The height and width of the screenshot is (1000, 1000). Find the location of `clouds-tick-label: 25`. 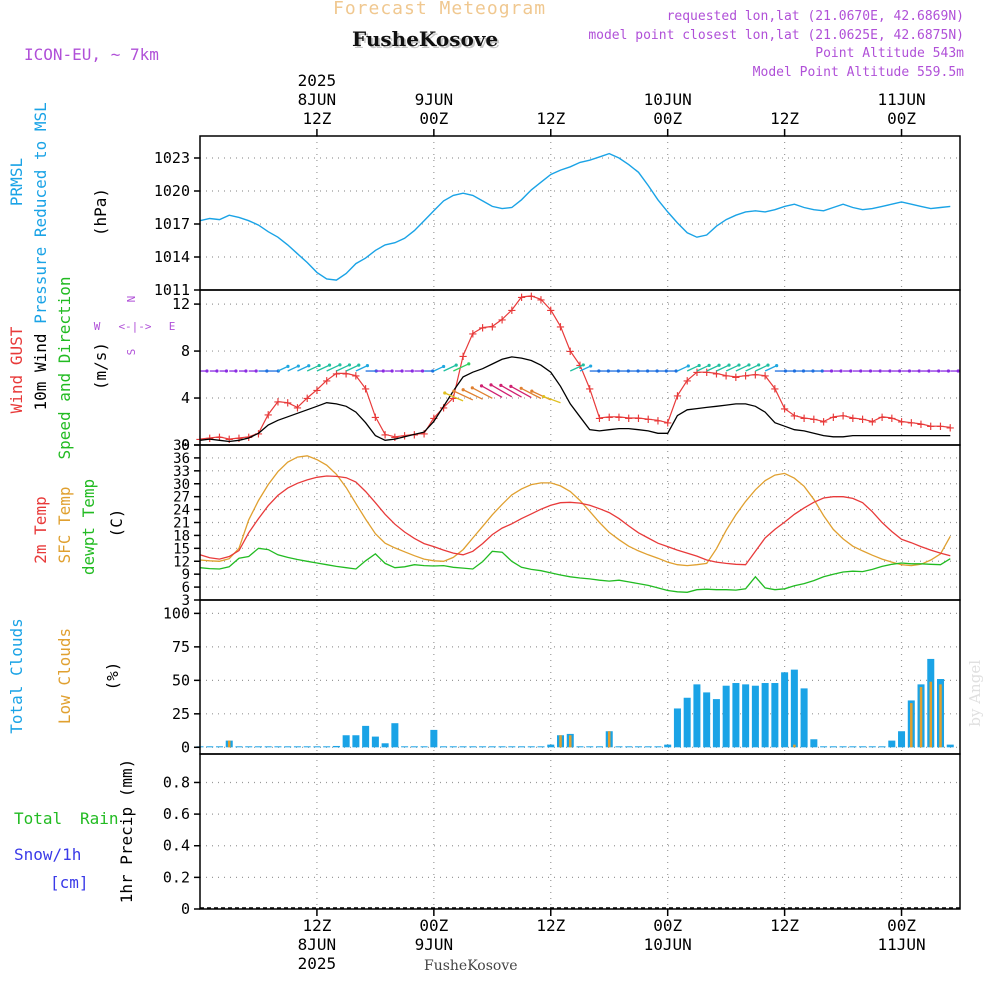

clouds-tick-label: 25 is located at coordinates (181, 714).